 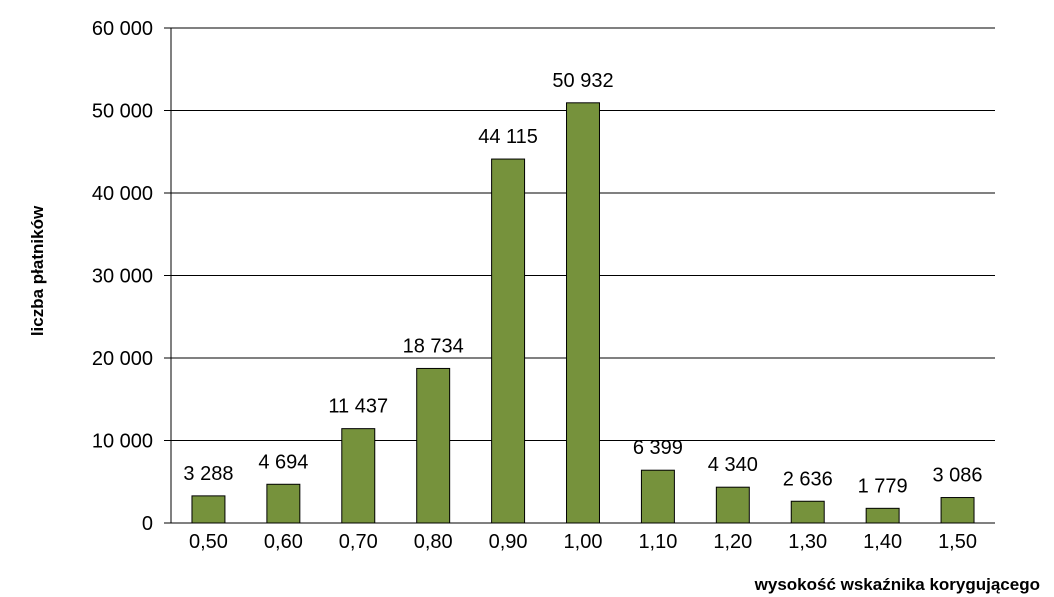 What do you see at coordinates (283, 542) in the screenshot?
I see `x-tick-label: 0,60` at bounding box center [283, 542].